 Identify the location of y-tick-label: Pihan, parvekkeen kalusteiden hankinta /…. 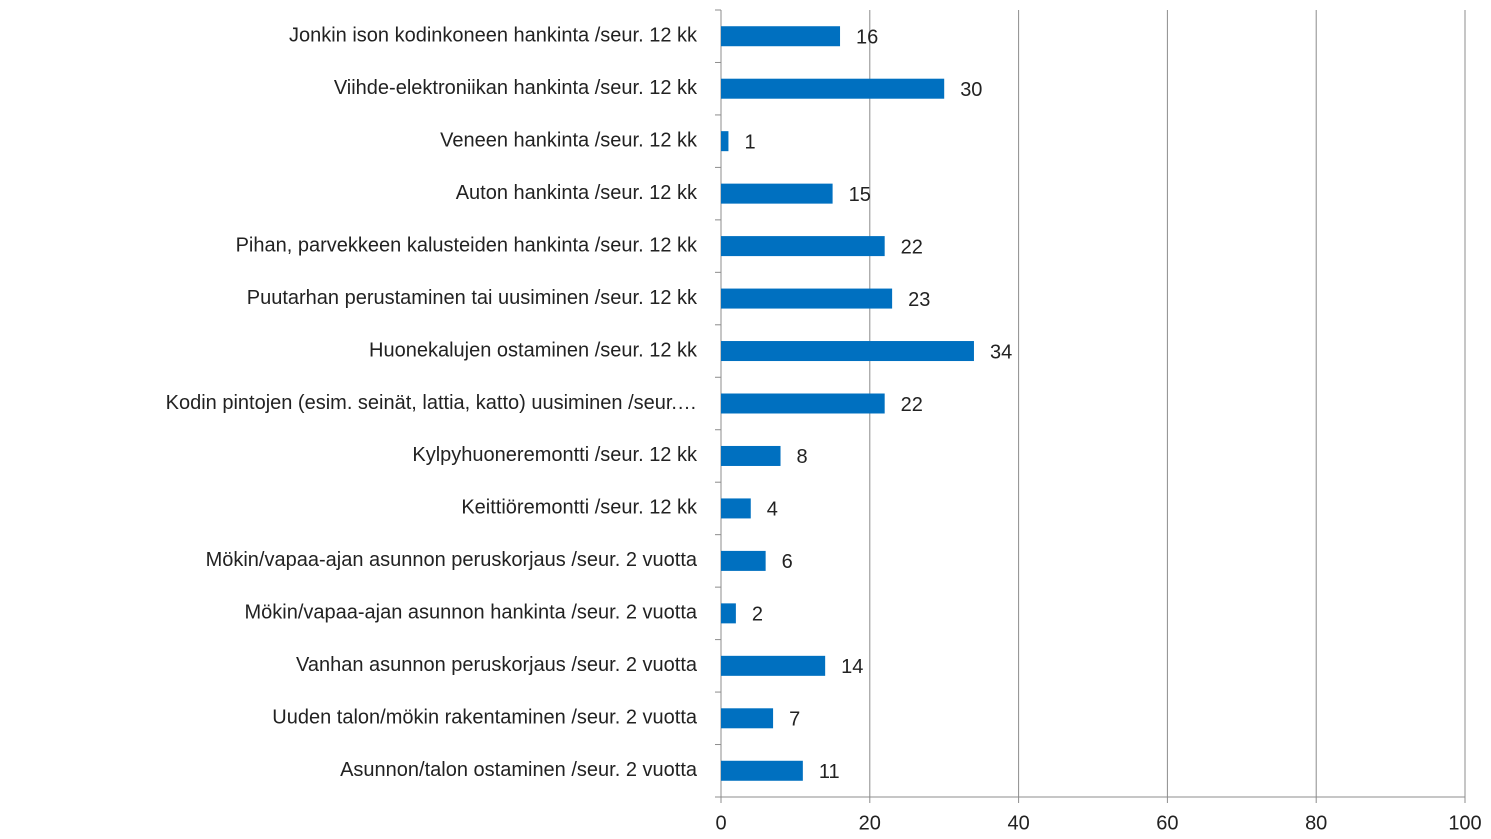
(467, 245).